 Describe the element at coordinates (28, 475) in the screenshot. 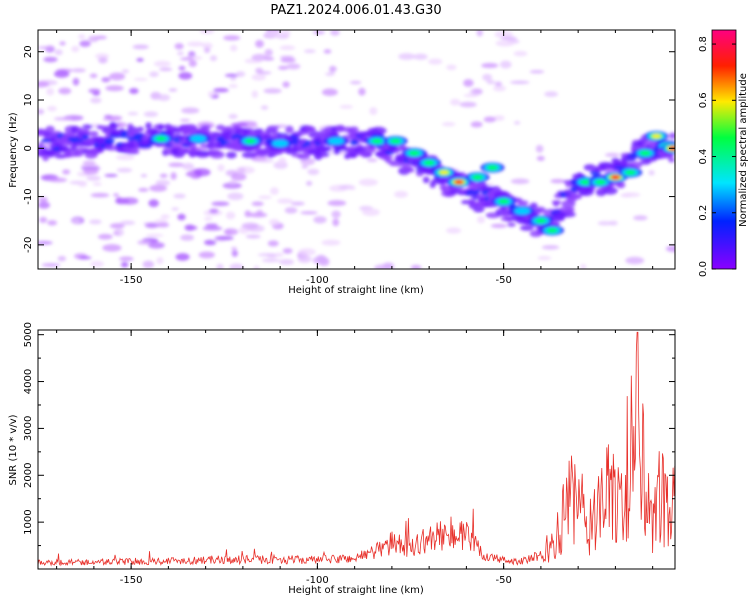

I see `snr-y-tick-label: 2000` at that location.